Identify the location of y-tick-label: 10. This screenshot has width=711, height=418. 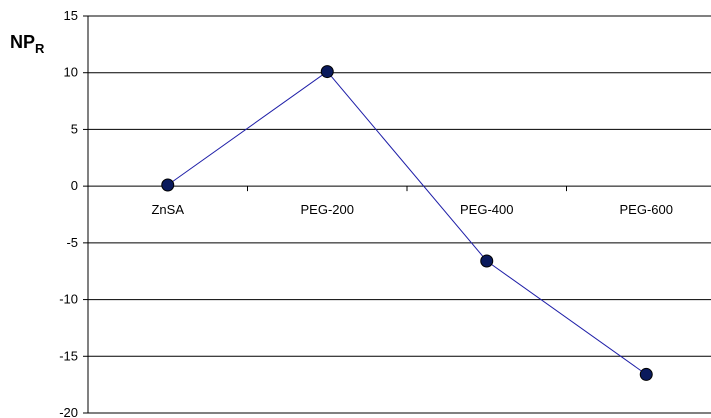
(71, 72).